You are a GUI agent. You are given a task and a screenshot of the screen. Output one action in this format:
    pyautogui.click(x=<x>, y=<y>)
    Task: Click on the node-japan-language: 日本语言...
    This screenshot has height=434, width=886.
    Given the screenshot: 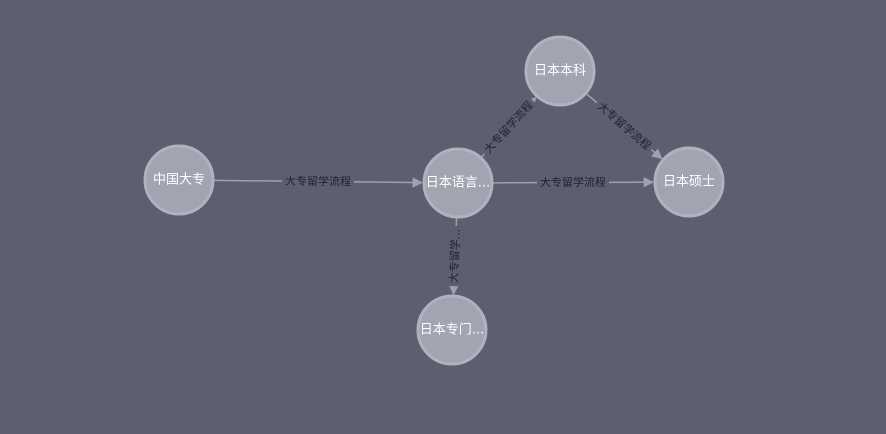 What is the action you would take?
    pyautogui.click(x=458, y=183)
    